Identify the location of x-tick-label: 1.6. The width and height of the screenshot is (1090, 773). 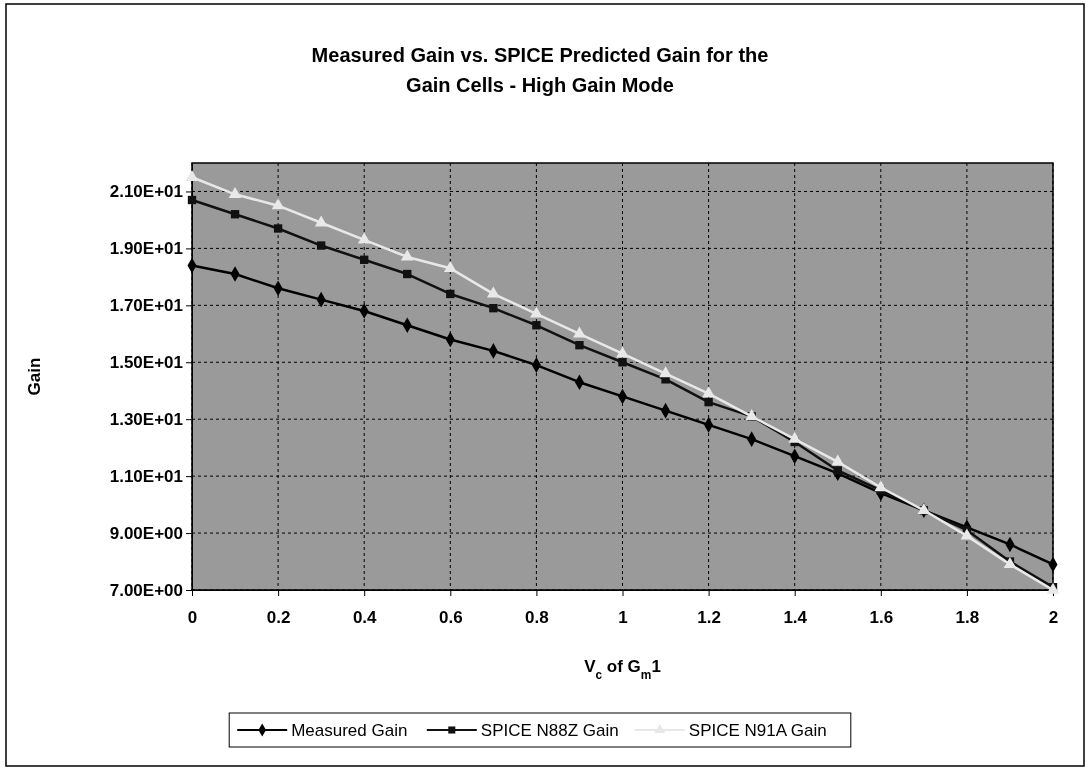
(881, 617).